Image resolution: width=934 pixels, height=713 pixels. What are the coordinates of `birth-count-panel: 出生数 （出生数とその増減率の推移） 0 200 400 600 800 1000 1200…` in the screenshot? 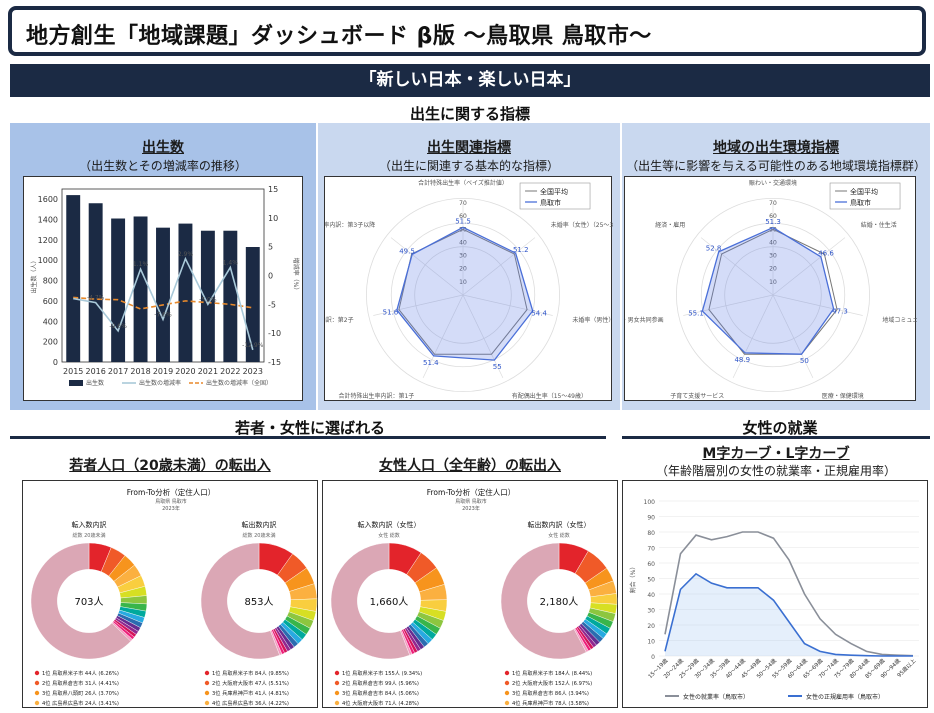 It's located at (163, 266).